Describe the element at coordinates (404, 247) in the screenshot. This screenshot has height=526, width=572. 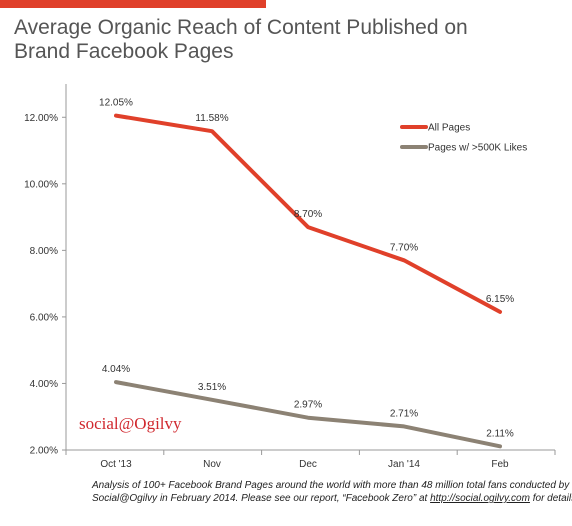
I see `data-label: 7.70%` at that location.